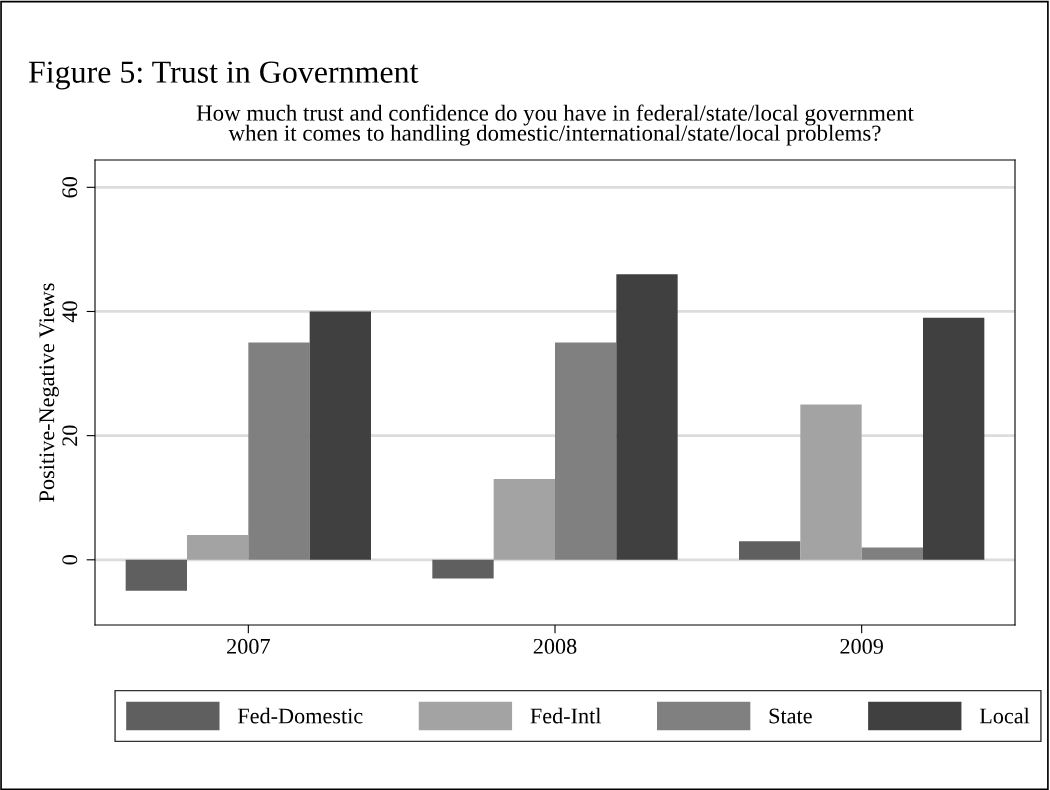  What do you see at coordinates (861, 646) in the screenshot?
I see `x-tick-label: 2009` at bounding box center [861, 646].